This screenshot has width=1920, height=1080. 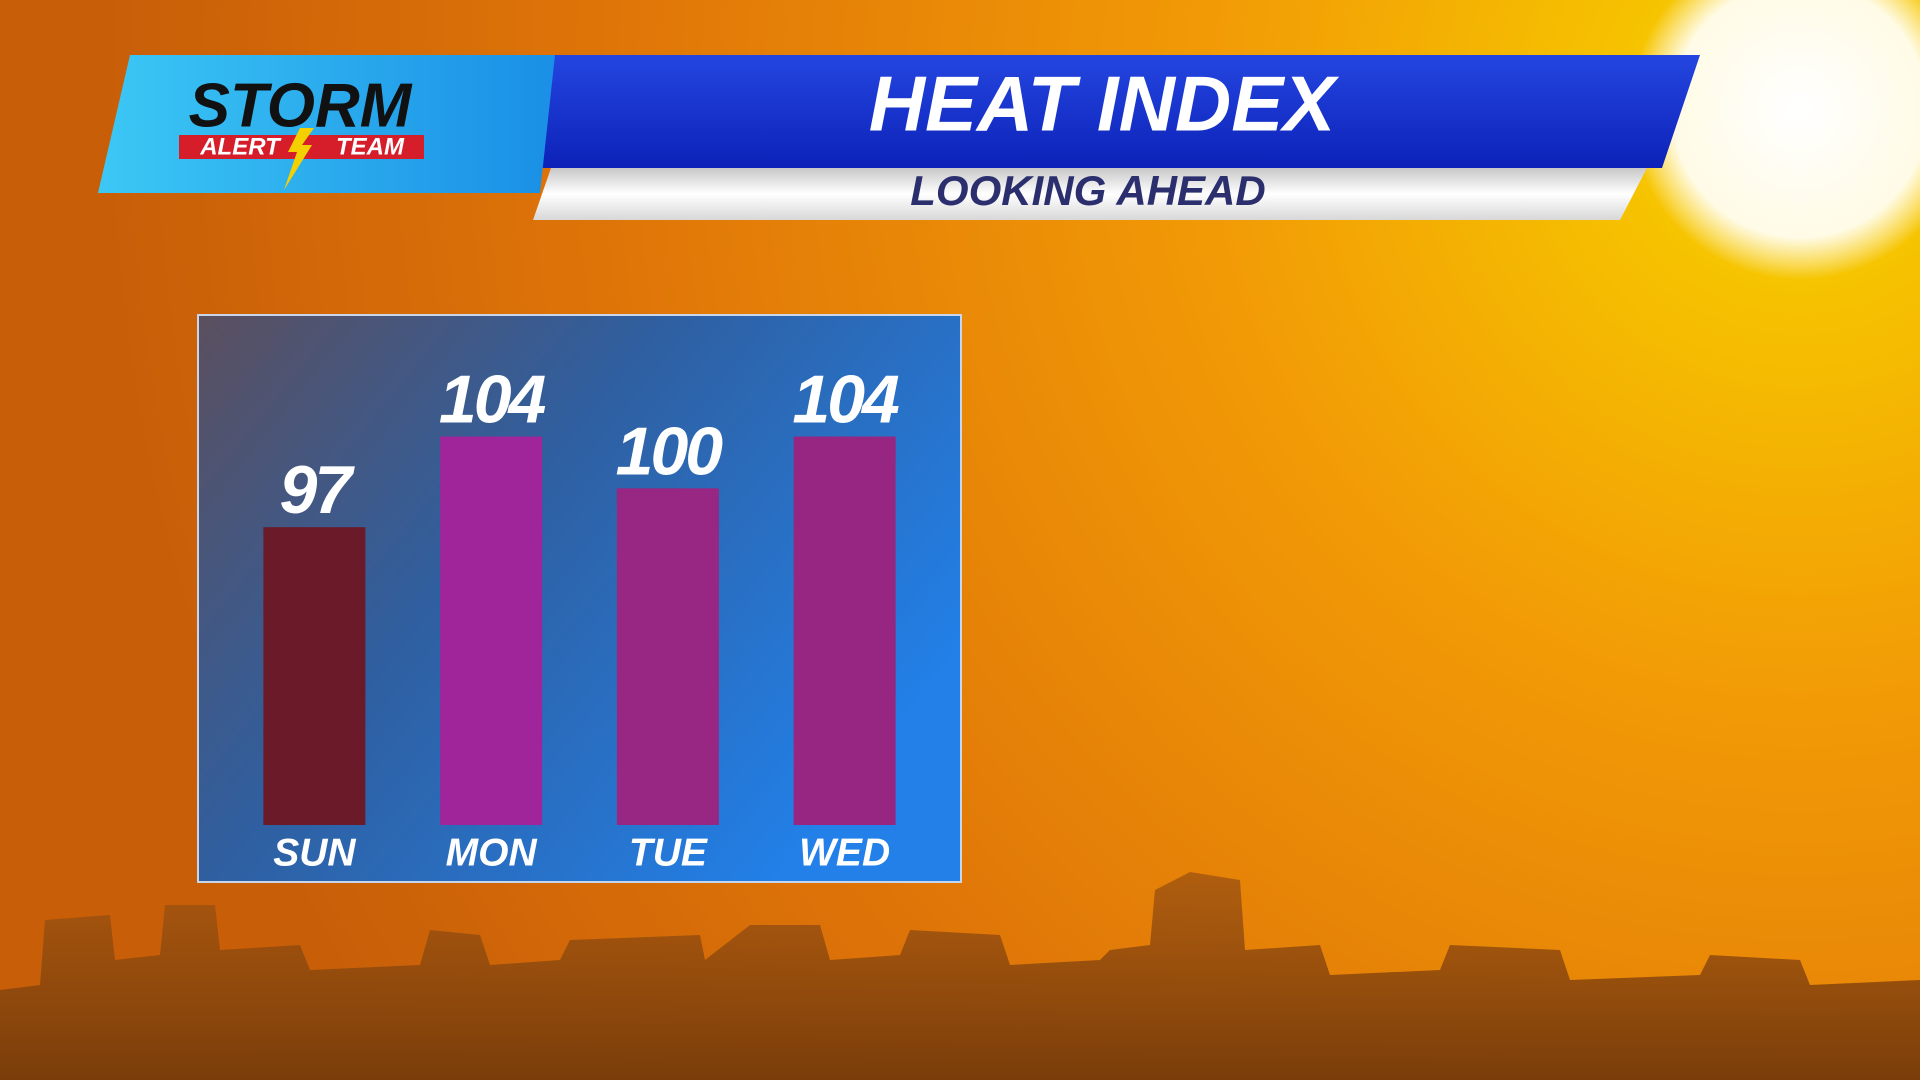 I want to click on chart-subtitle: LOOKING AHEAD, so click(x=1087, y=190).